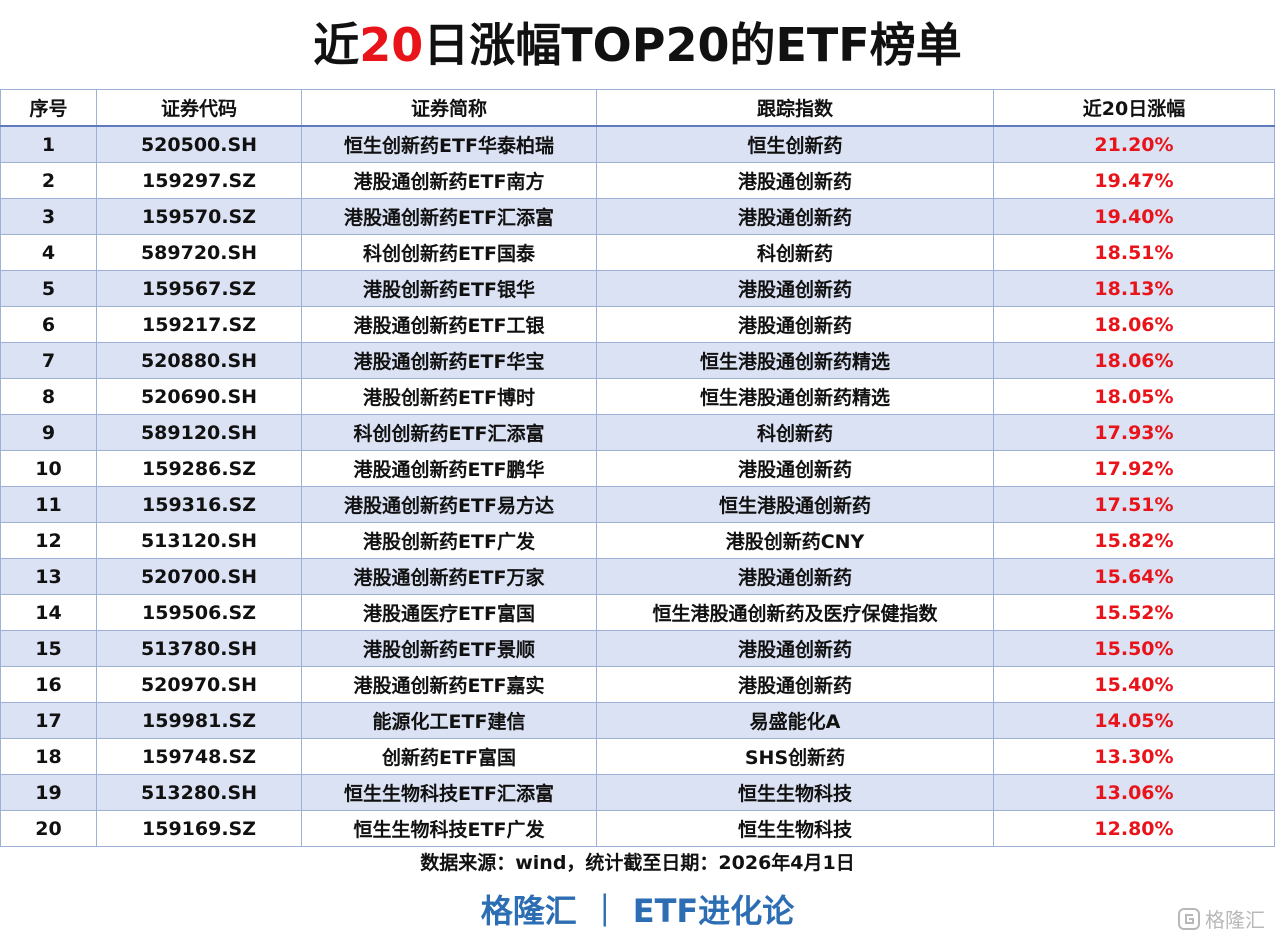  What do you see at coordinates (449, 576) in the screenshot?
I see `security-name: 港股通创新药ETF万家` at bounding box center [449, 576].